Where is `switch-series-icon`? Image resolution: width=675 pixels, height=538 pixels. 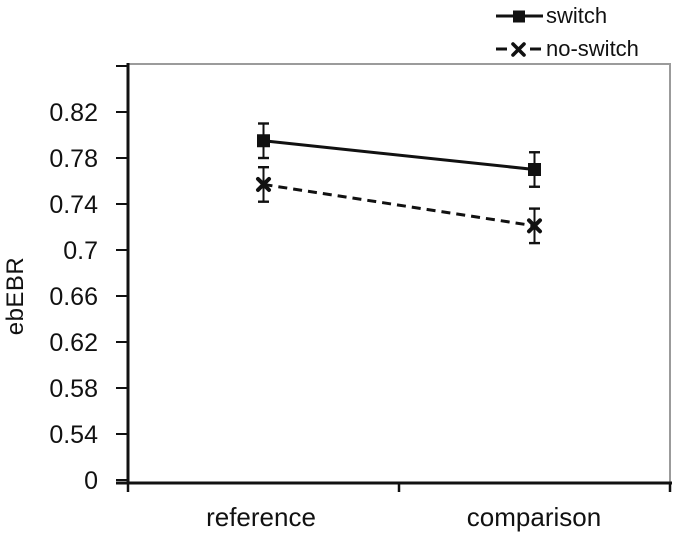
switch-series-icon is located at coordinates (519, 16).